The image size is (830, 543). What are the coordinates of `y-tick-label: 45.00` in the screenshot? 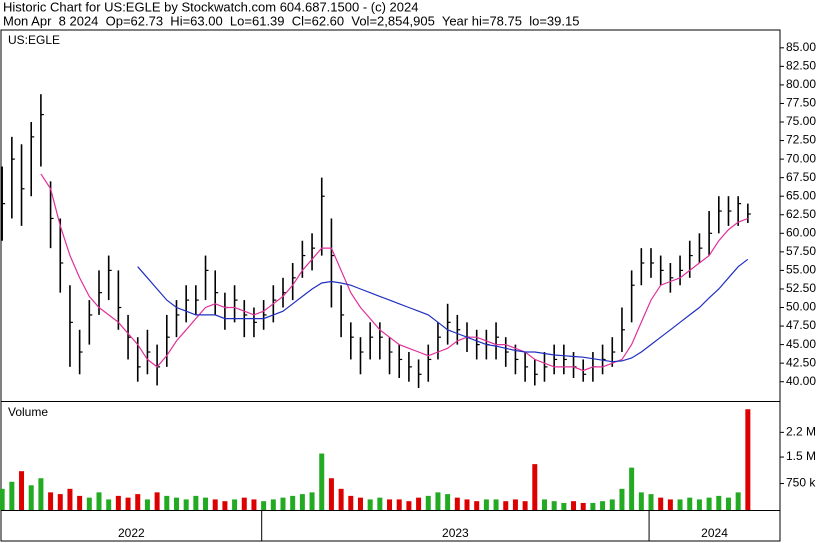 It's located at (801, 344).